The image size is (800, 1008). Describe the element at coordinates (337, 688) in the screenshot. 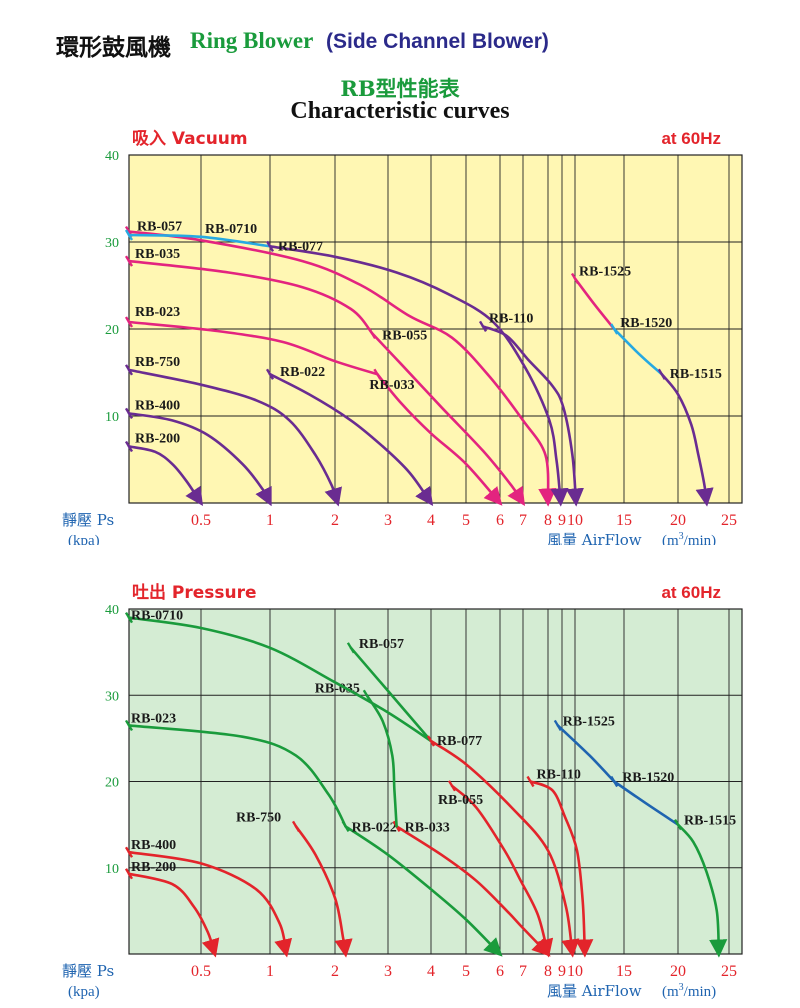

I see `series-label-rb-035: RB-035` at that location.